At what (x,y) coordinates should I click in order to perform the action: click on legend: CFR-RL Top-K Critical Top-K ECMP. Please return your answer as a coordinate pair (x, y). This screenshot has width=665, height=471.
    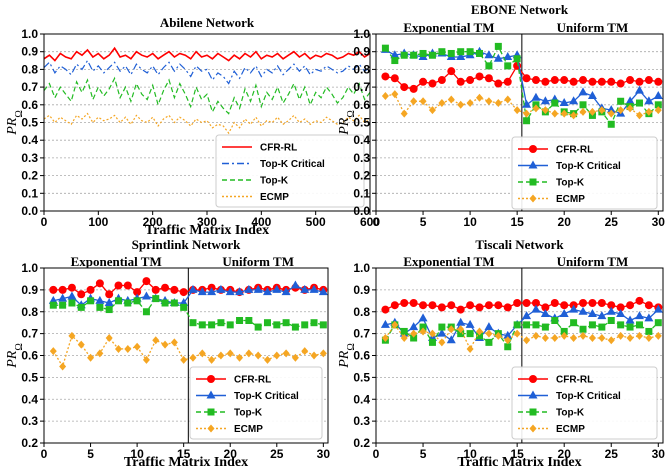
    Looking at the image, I should click on (290, 171).